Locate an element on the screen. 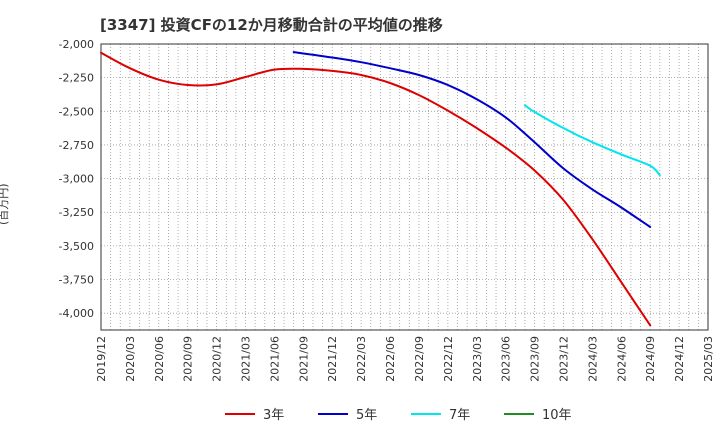 This screenshot has width=720, height=440. x-tick-label: 2025/03 is located at coordinates (708, 359).